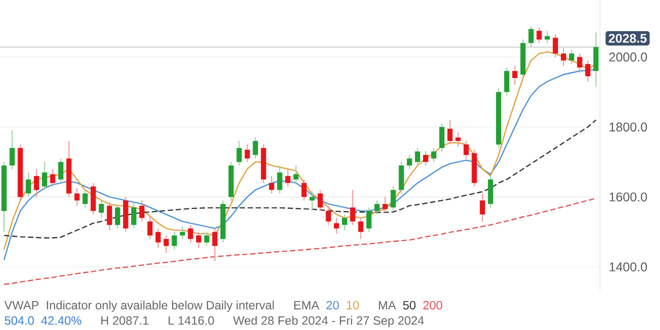  What do you see at coordinates (352, 305) in the screenshot?
I see `text: 10` at bounding box center [352, 305].